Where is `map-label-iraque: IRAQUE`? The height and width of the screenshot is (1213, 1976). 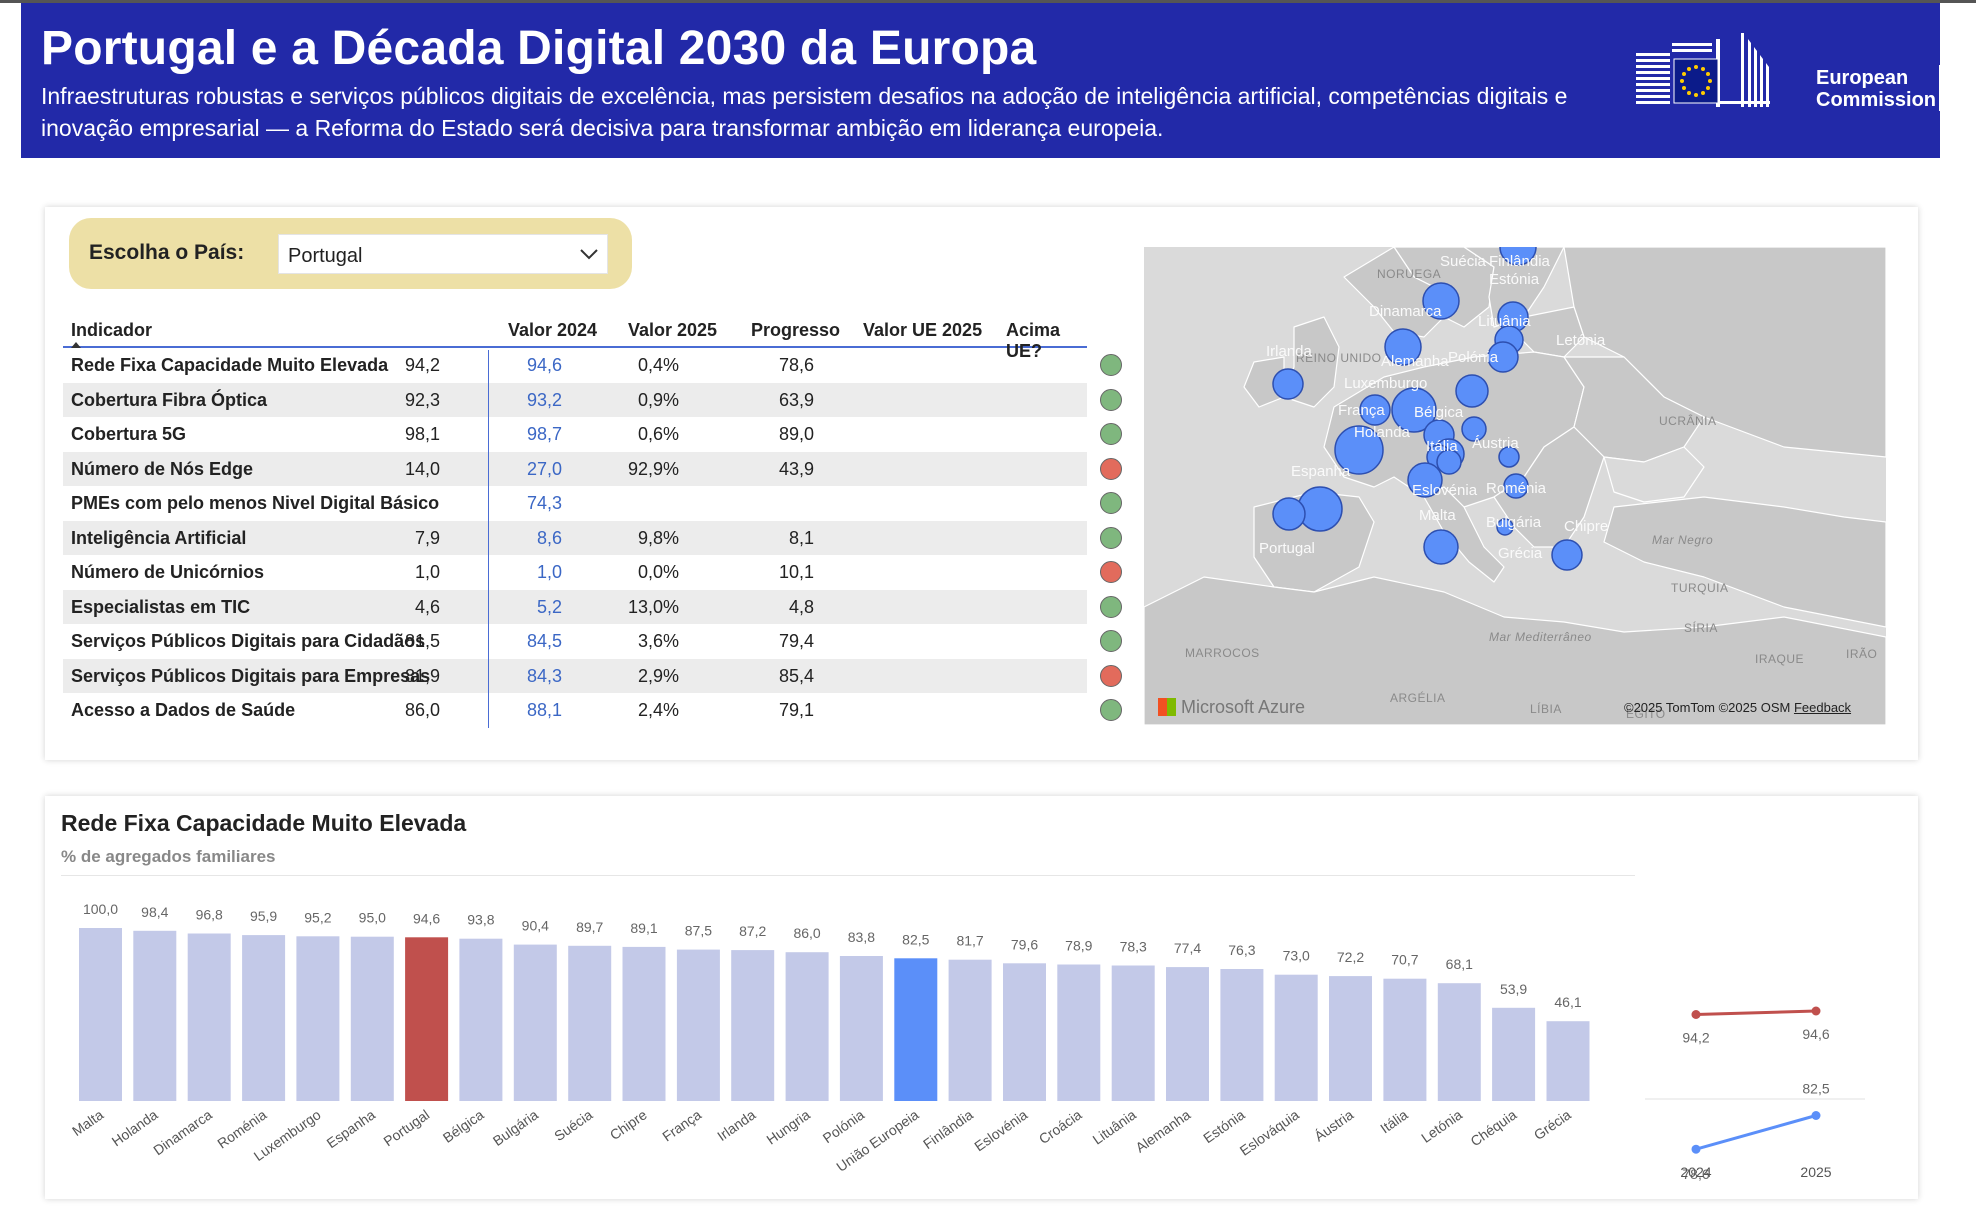
map-label-iraque: IRAQUE is located at coordinates (1780, 659).